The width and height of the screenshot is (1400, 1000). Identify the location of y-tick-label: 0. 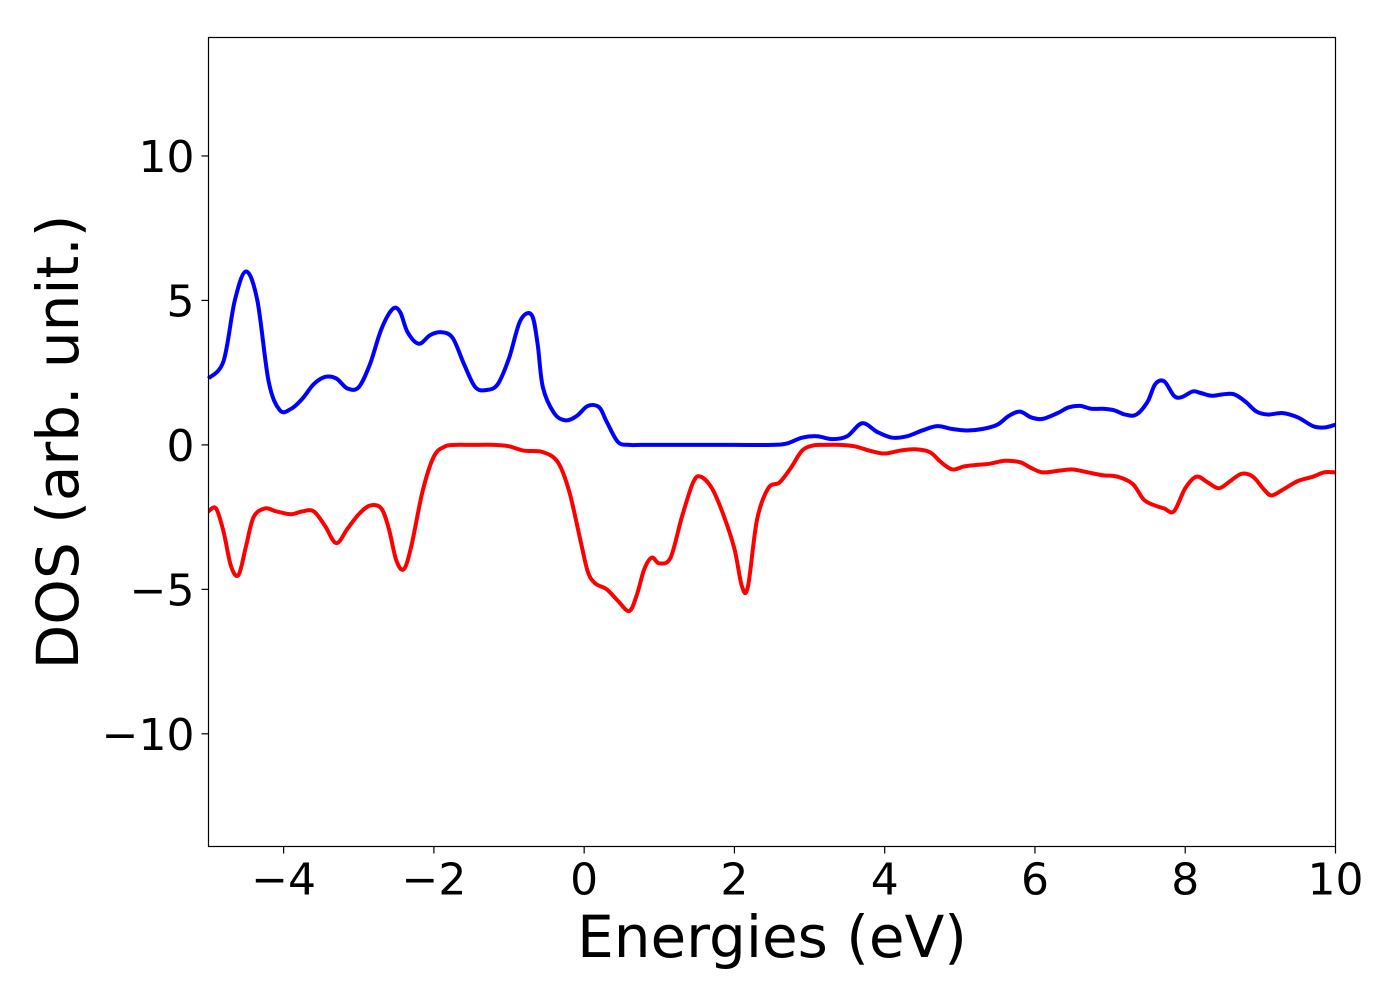
(181, 446).